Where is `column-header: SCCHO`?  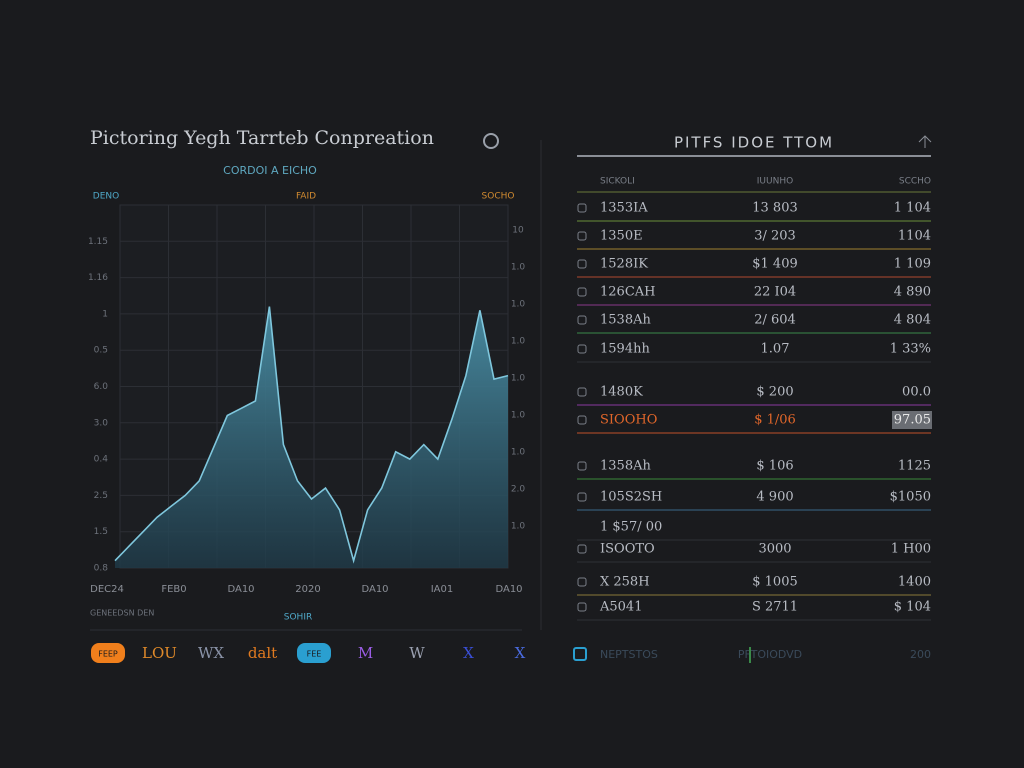 column-header: SCCHO is located at coordinates (915, 182).